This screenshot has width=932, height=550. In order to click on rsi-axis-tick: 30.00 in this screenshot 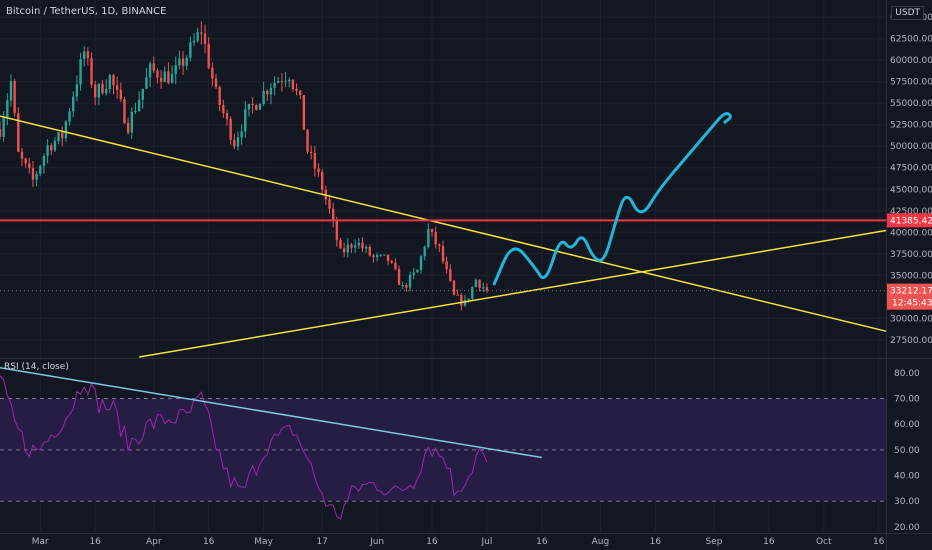, I will do `click(907, 502)`.